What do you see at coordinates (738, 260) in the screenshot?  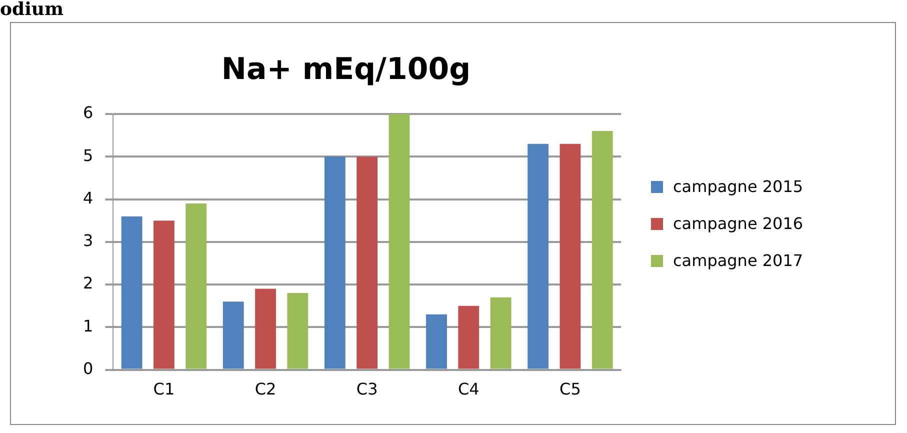 I see `legend-label: campagne 2017` at bounding box center [738, 260].